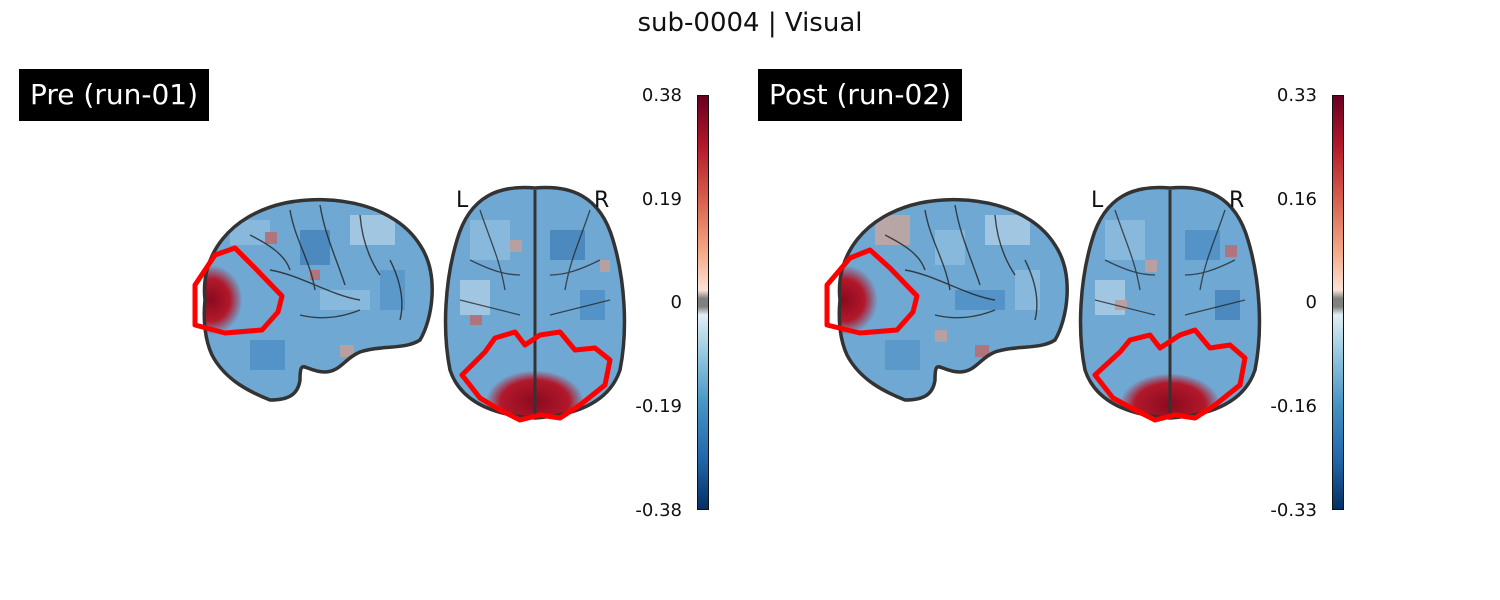 The width and height of the screenshot is (1500, 600). What do you see at coordinates (860, 95) in the screenshot?
I see `panel-label-post: Post (run-02)` at bounding box center [860, 95].